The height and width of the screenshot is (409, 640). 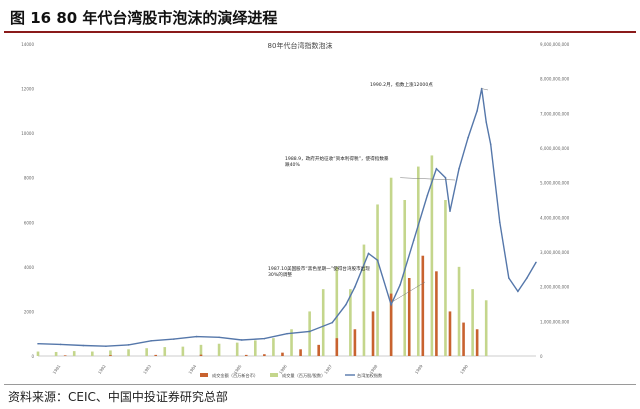 I want to click on x-tick-label: 1986, so click(x=283, y=369).